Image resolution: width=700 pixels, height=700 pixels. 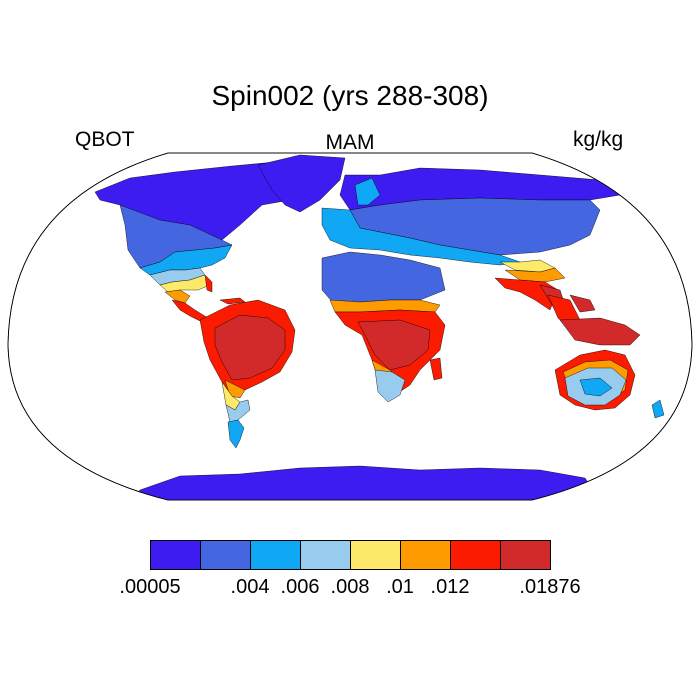 I want to click on north-america, so click(x=220, y=238).